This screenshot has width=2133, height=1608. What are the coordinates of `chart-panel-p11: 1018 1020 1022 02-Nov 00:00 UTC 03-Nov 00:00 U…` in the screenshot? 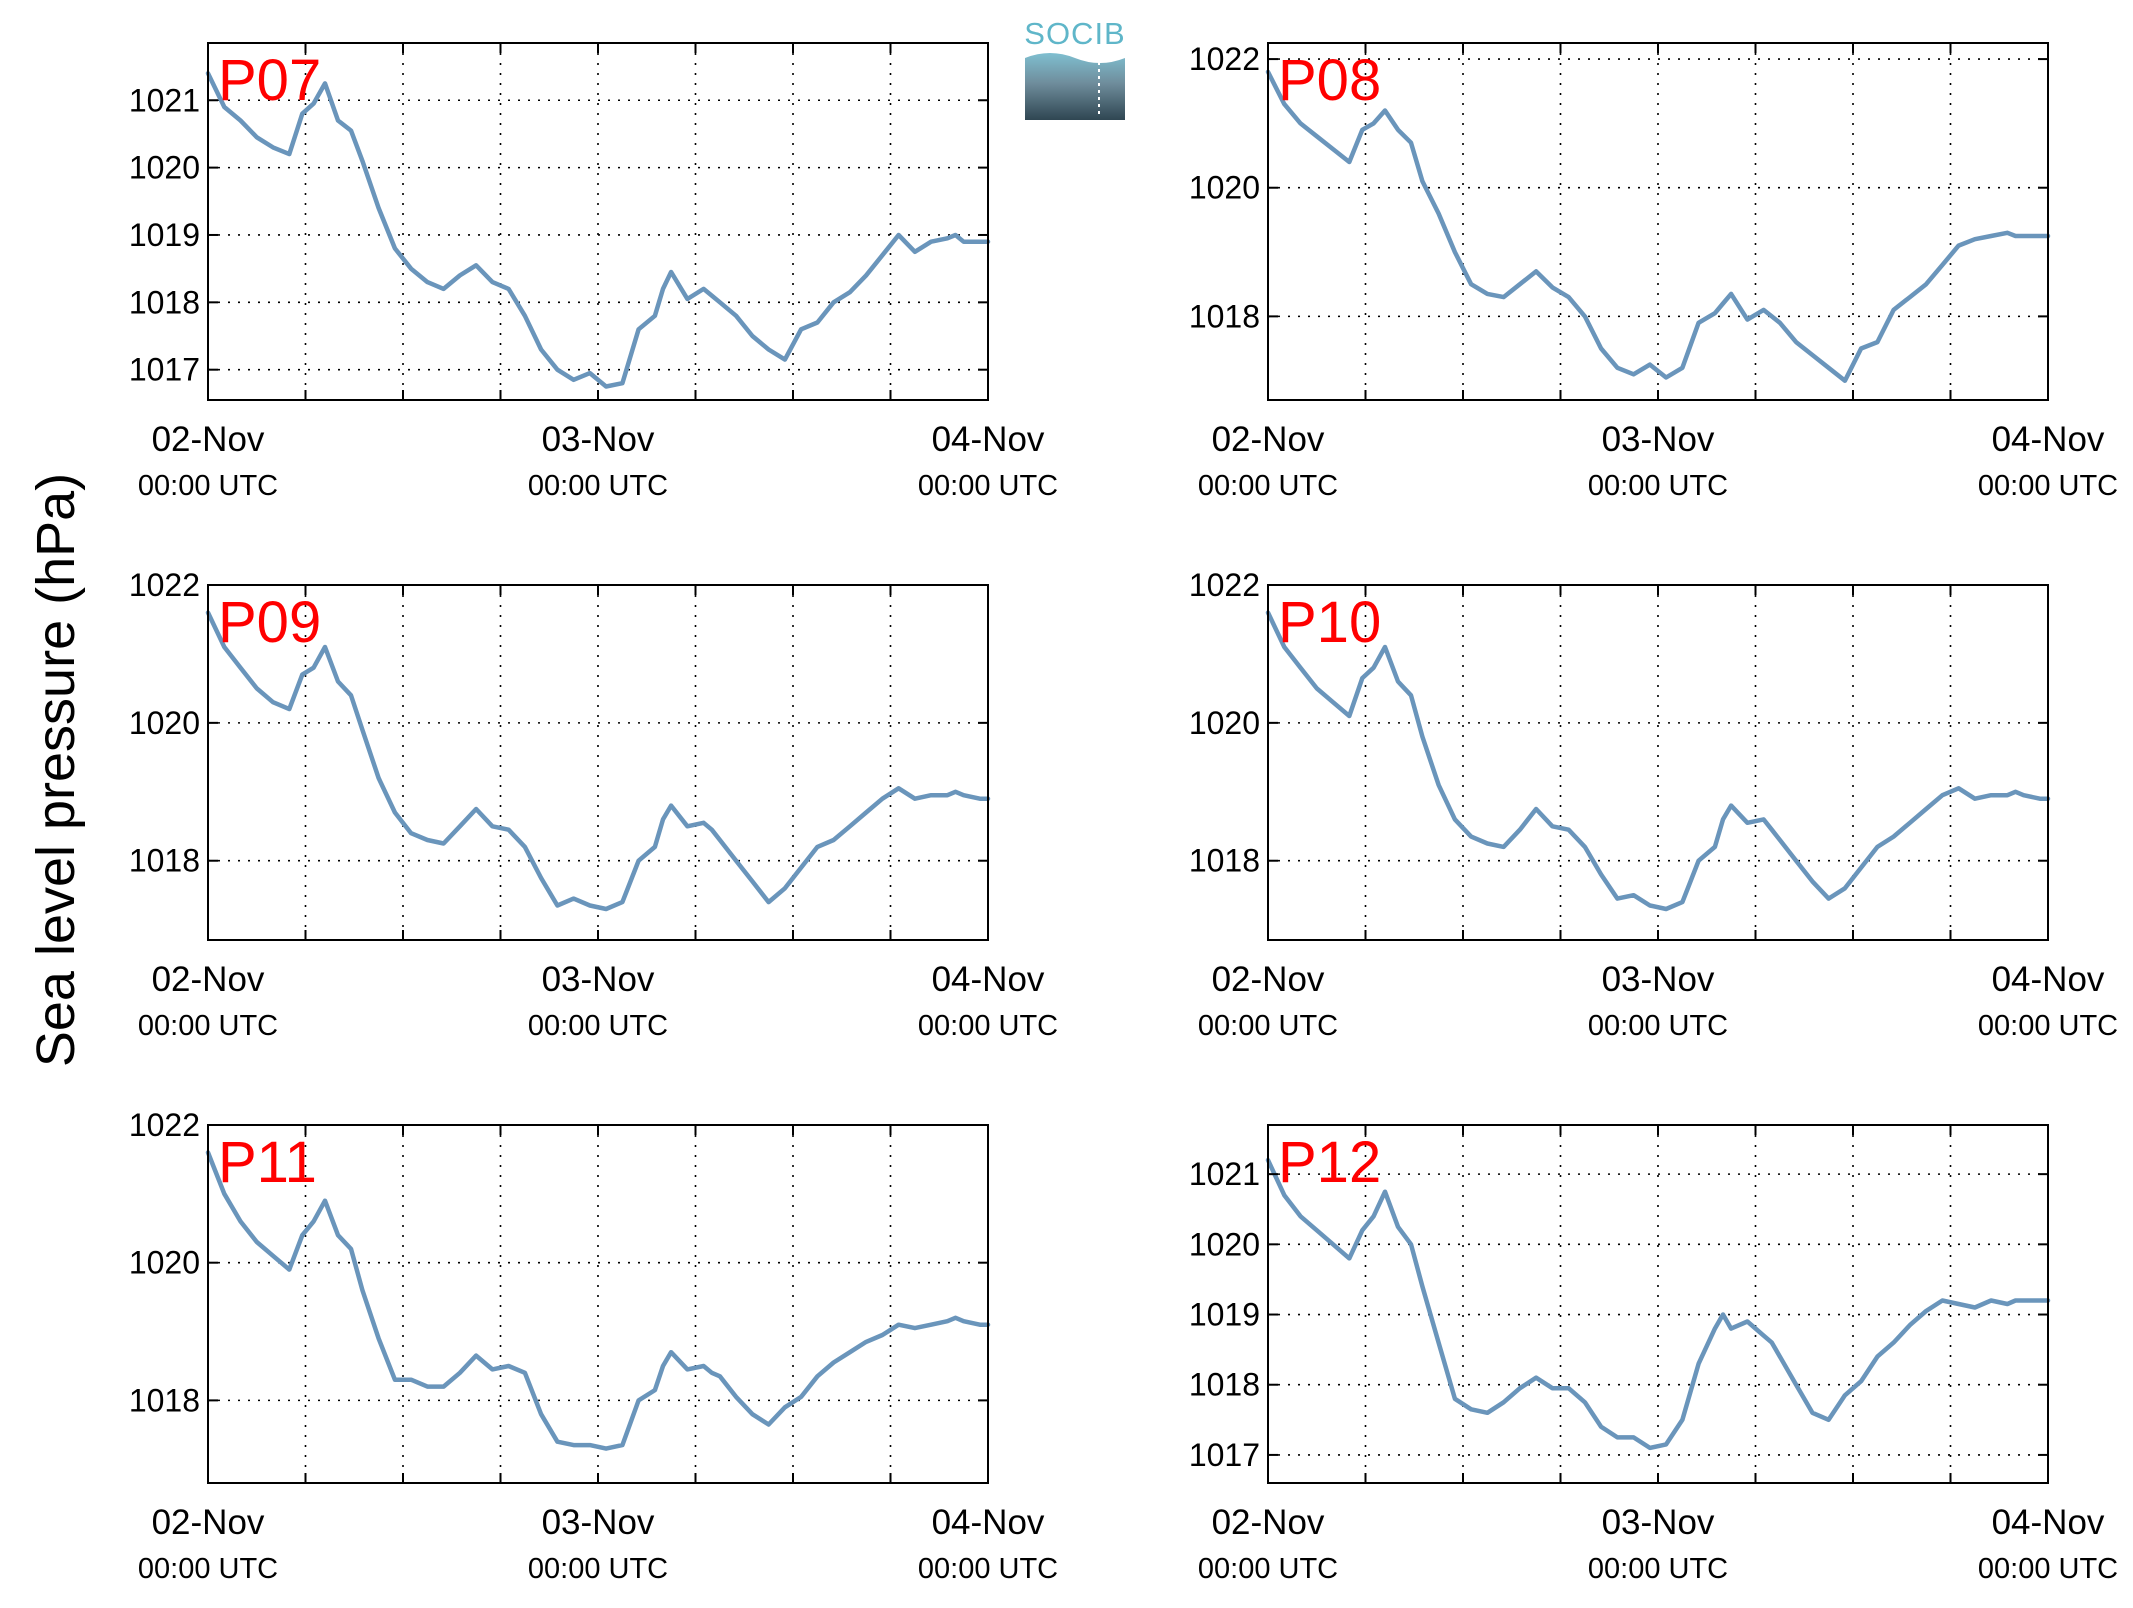 It's located at (593, 1346).